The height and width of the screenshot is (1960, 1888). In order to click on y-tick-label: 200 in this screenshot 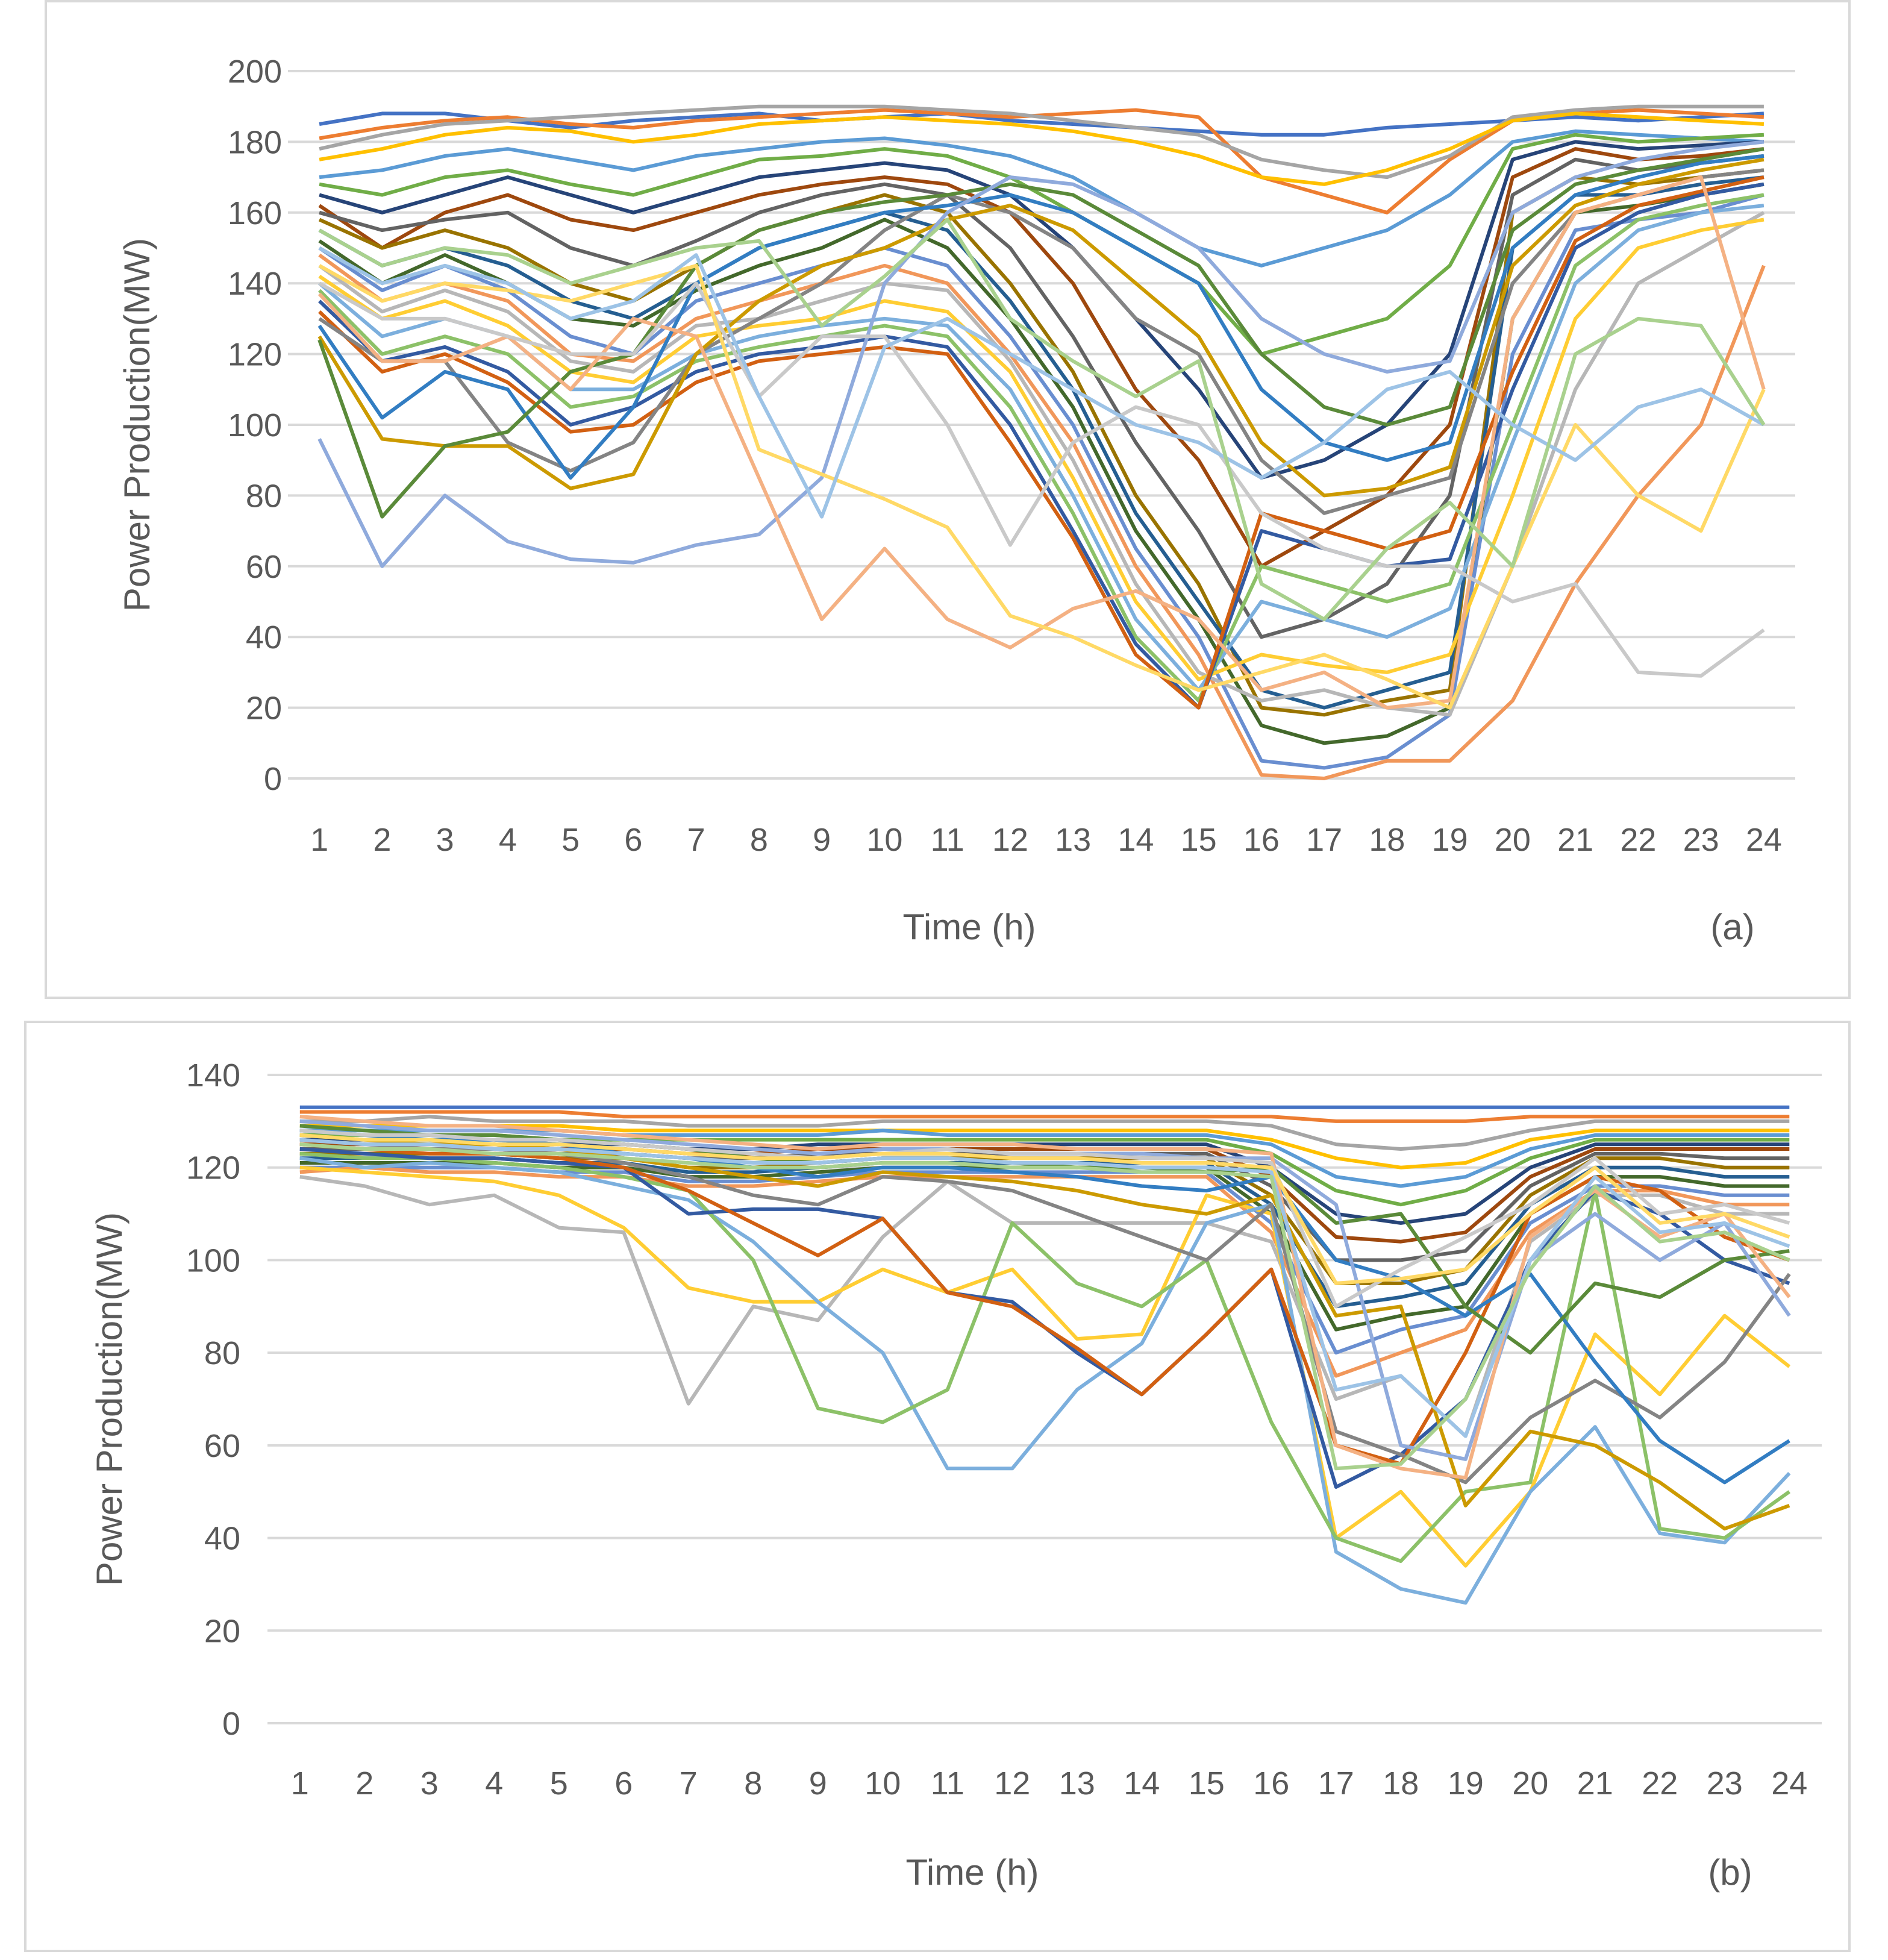, I will do `click(255, 72)`.